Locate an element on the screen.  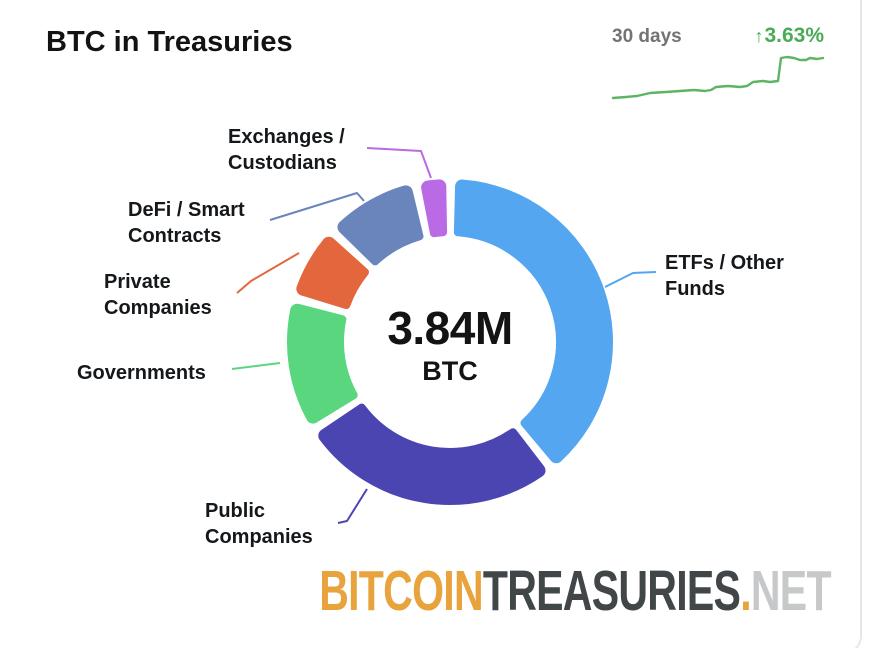
slice-label-line: Private is located at coordinates (137, 282).